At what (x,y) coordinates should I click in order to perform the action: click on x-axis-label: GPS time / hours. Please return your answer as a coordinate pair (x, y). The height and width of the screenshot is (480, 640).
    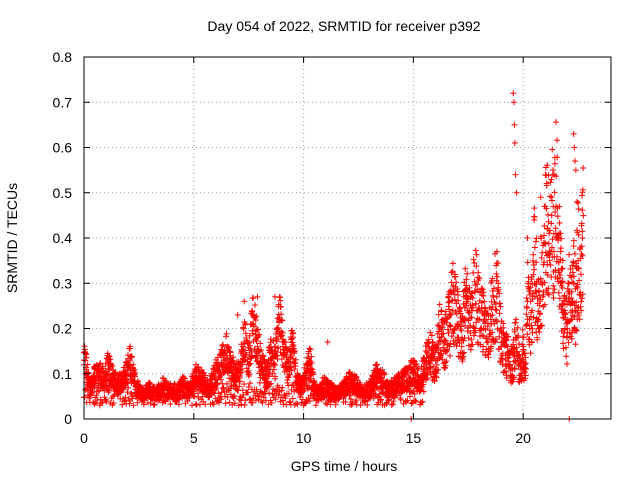
    Looking at the image, I should click on (344, 466).